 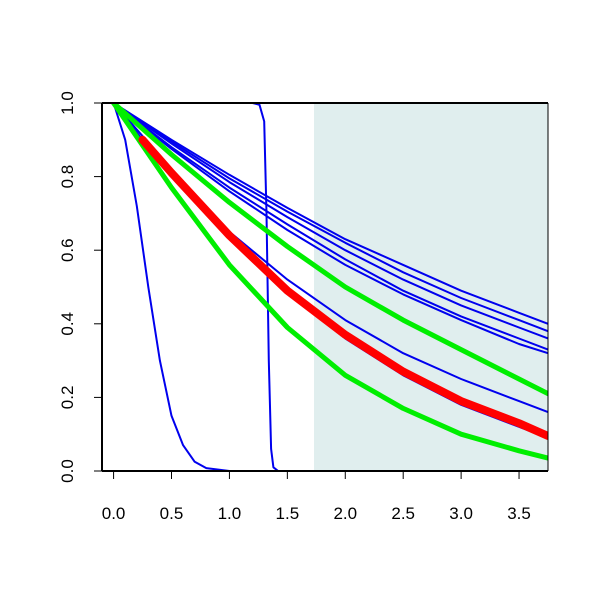 What do you see at coordinates (67, 471) in the screenshot?
I see `y-tick-label: 0.0` at bounding box center [67, 471].